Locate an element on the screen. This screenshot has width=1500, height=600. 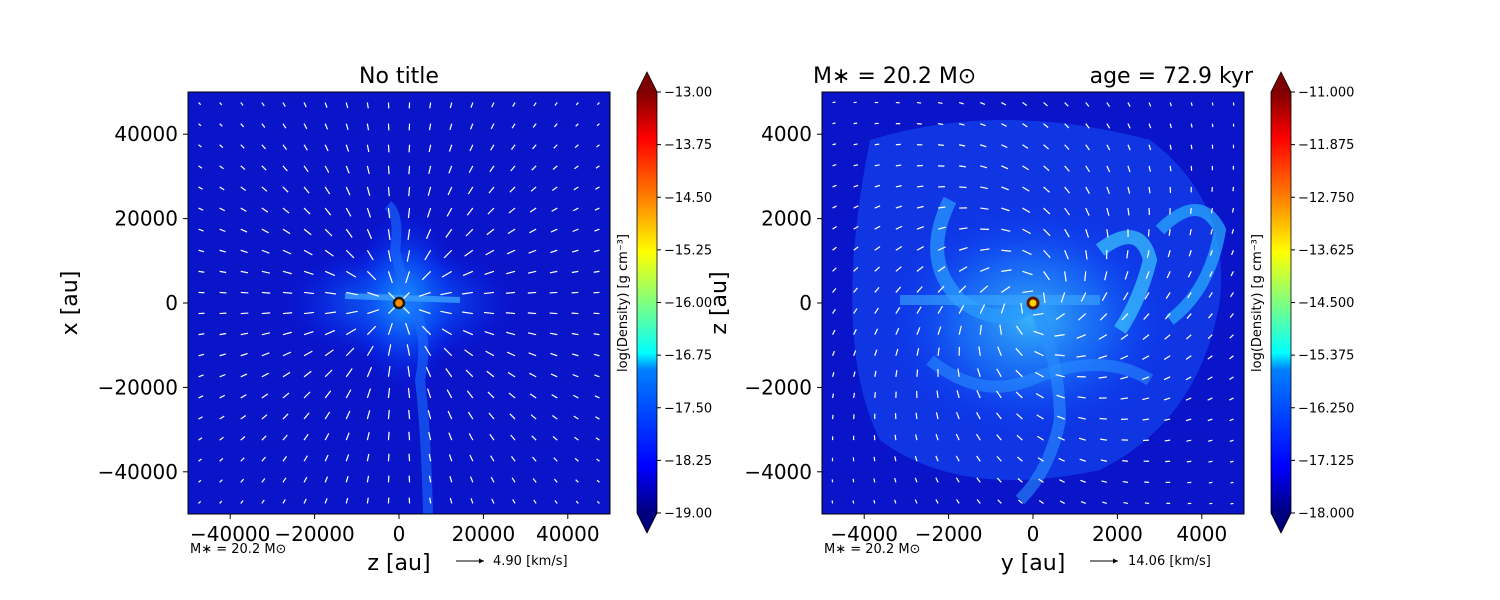
x-ticks-left: −40000 −20000 0 20000 40000 is located at coordinates (395, 530).